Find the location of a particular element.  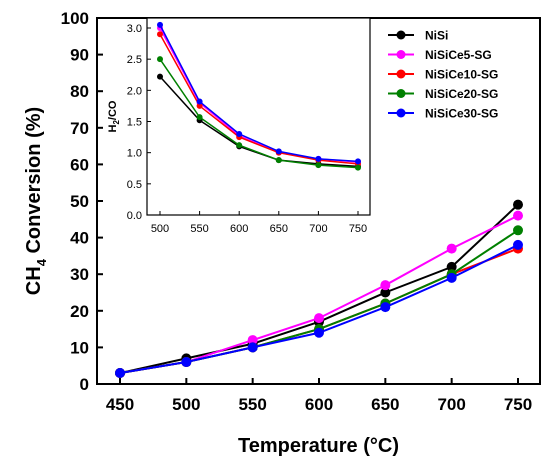

inset-y-tick-label: 3.0 is located at coordinates (134, 29).